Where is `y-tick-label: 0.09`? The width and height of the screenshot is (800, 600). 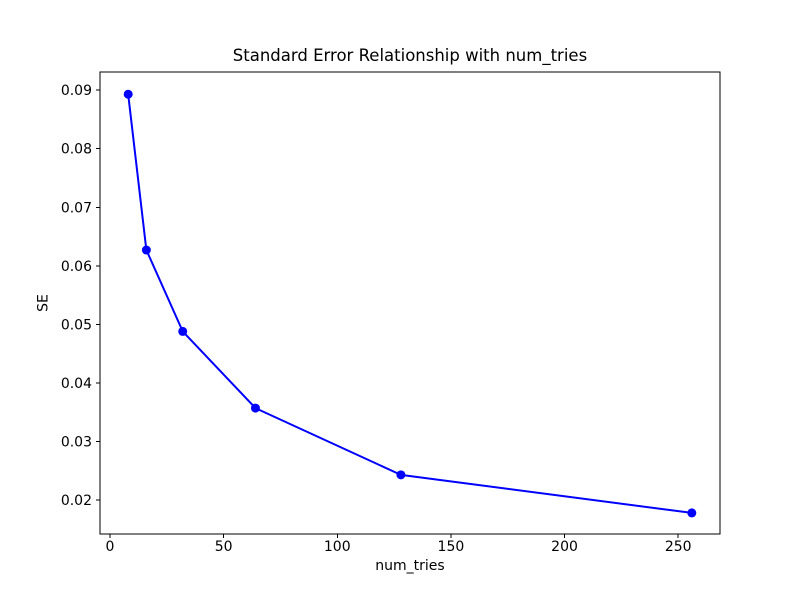
y-tick-label: 0.09 is located at coordinates (76, 91).